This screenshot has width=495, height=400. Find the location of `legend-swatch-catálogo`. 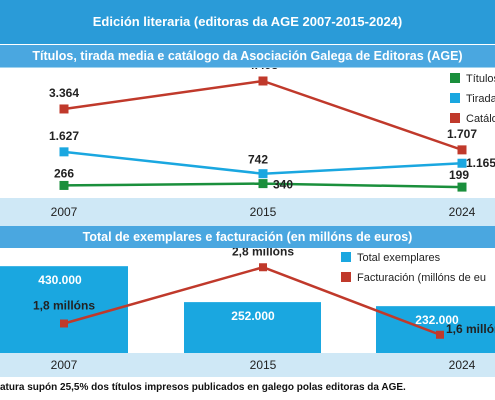

legend-swatch-catálogo is located at coordinates (455, 118).